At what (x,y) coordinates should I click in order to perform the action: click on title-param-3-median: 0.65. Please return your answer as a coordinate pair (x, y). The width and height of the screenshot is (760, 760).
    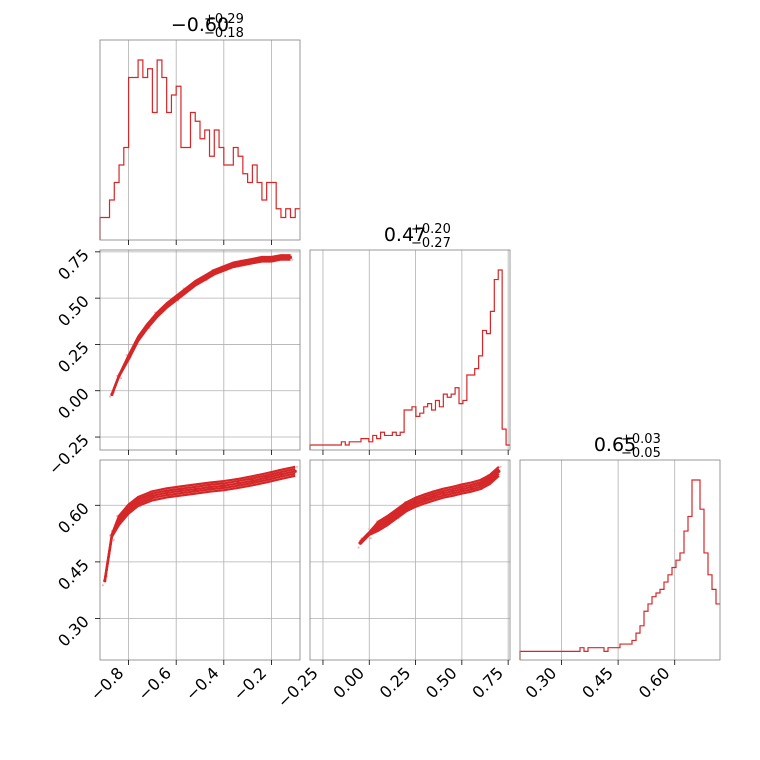
    Looking at the image, I should click on (615, 445).